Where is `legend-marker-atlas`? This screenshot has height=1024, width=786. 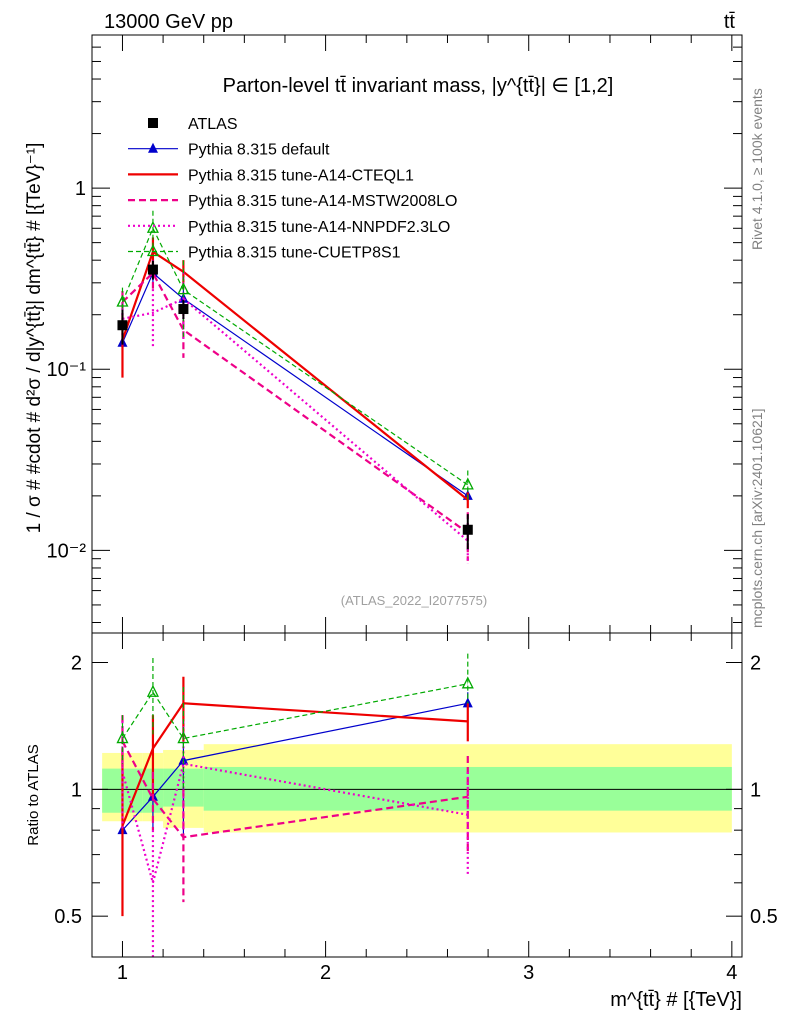
legend-marker-atlas is located at coordinates (153, 123).